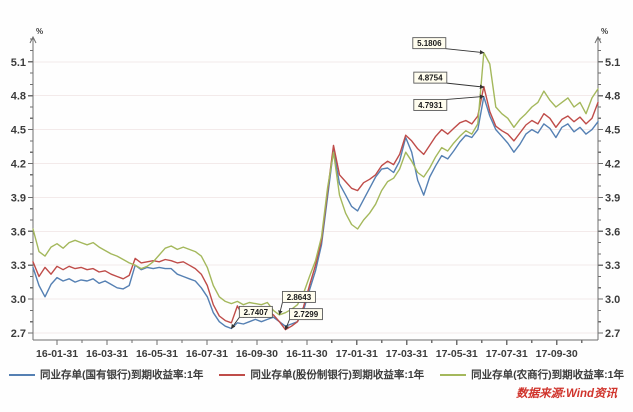 Image resolution: width=633 pixels, height=412 pixels. Describe the element at coordinates (232, 374) in the screenshot. I see `legend-line-swatch-red` at that location.